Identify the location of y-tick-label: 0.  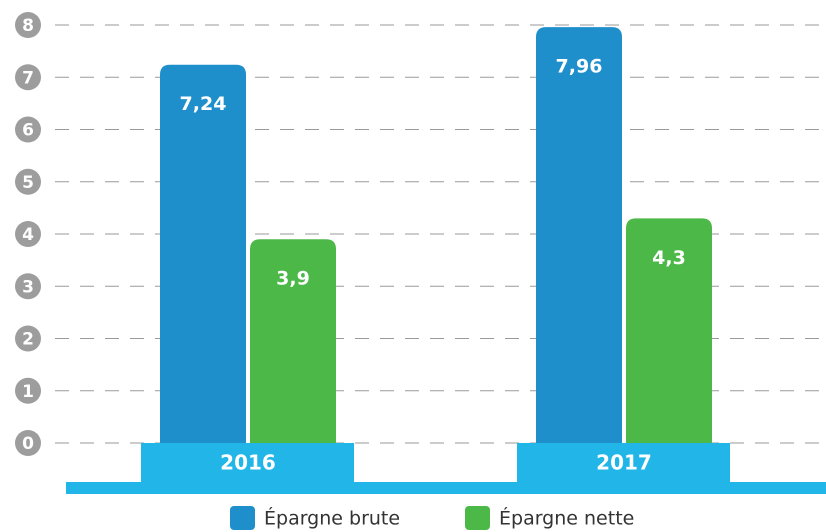
(28, 444).